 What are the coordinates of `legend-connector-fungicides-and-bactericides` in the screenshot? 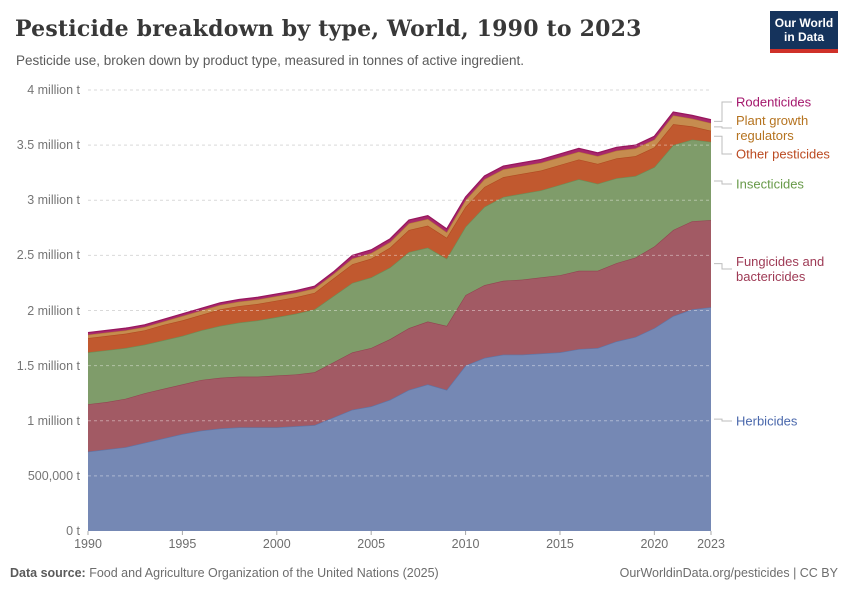 It's located at (723, 266).